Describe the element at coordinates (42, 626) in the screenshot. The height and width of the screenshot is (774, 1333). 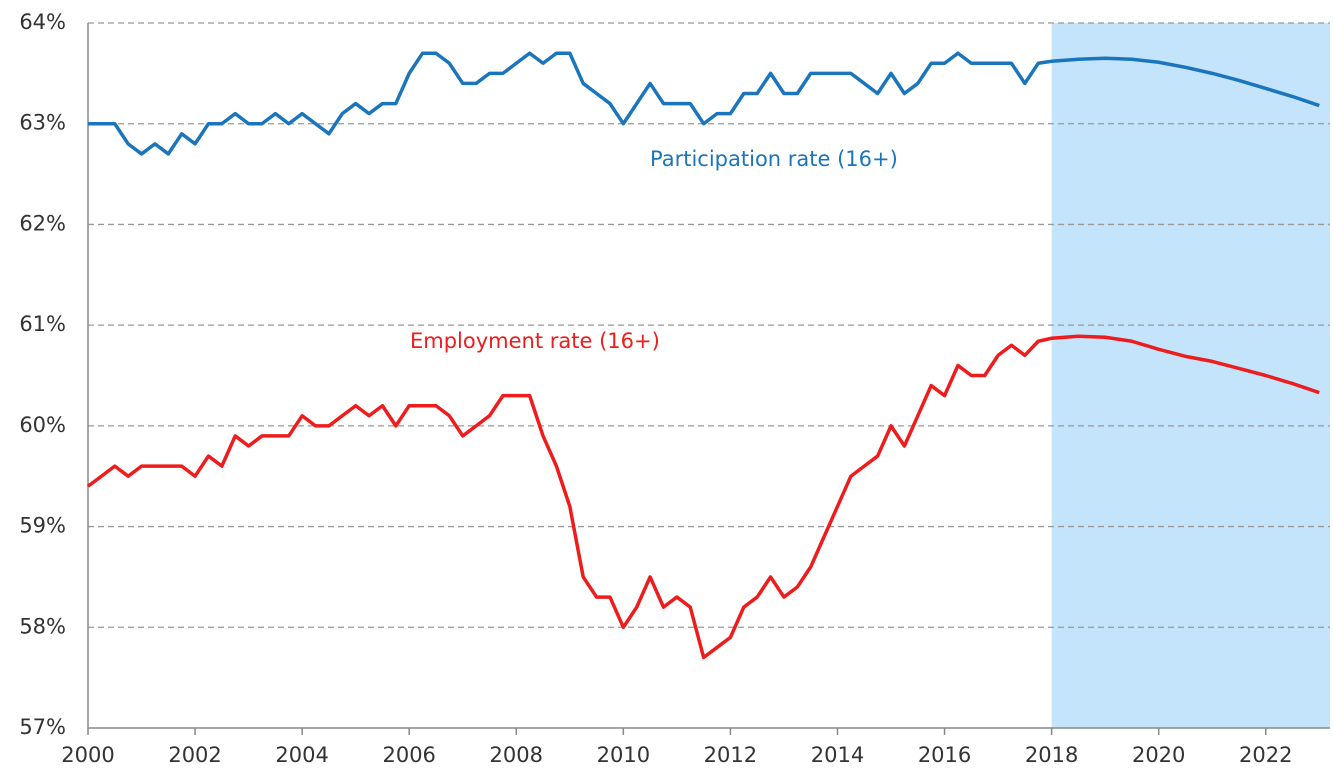
I see `y-tick-label: 58%` at that location.